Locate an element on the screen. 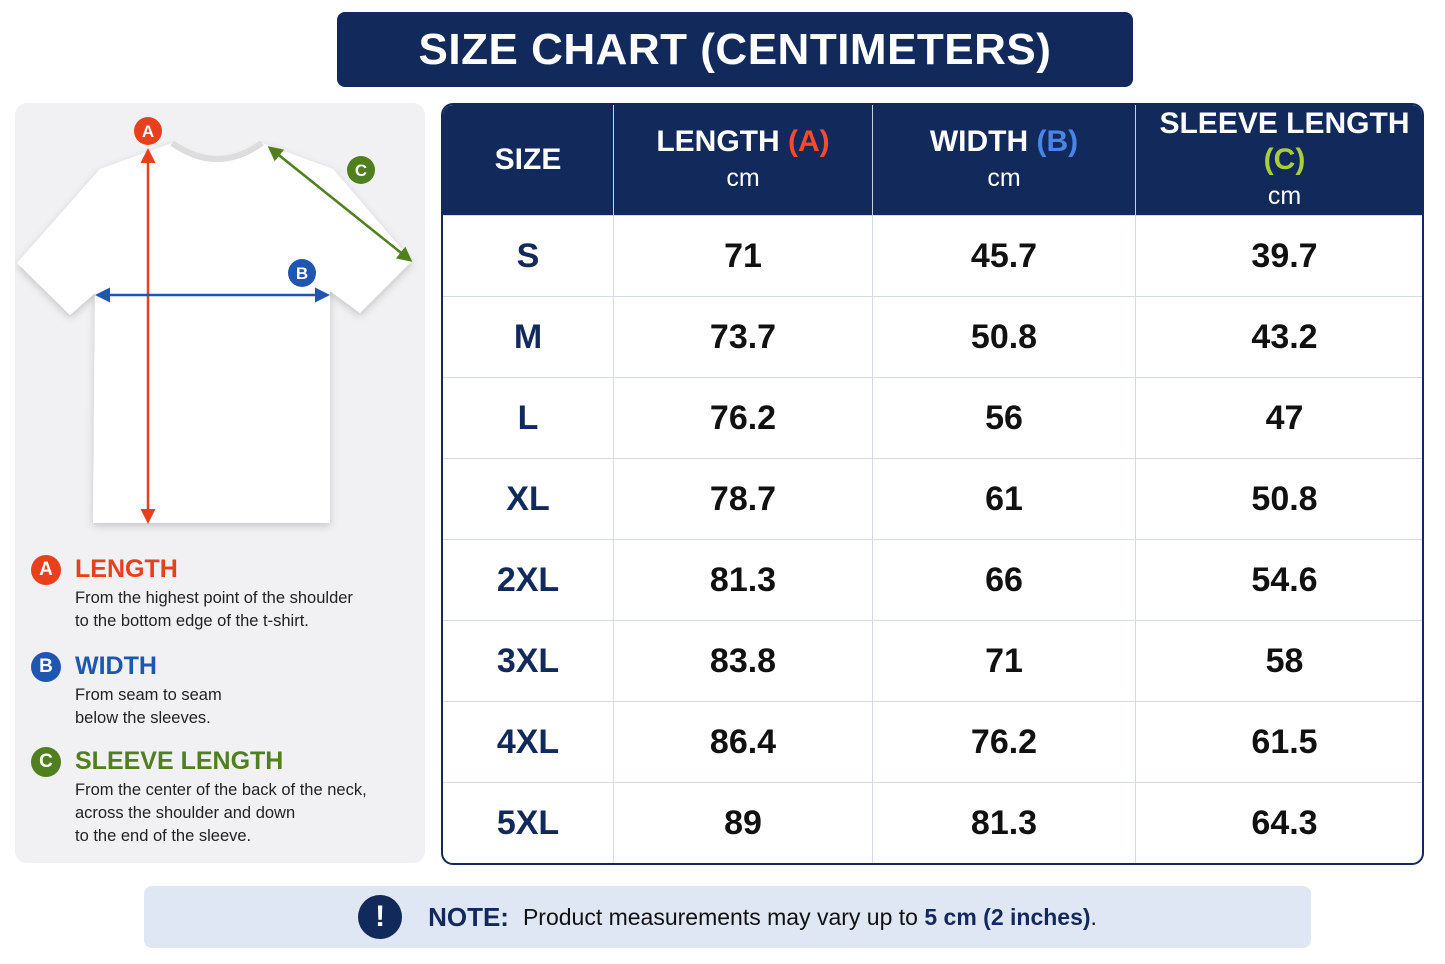 The height and width of the screenshot is (964, 1445). marker-a is located at coordinates (148, 131).